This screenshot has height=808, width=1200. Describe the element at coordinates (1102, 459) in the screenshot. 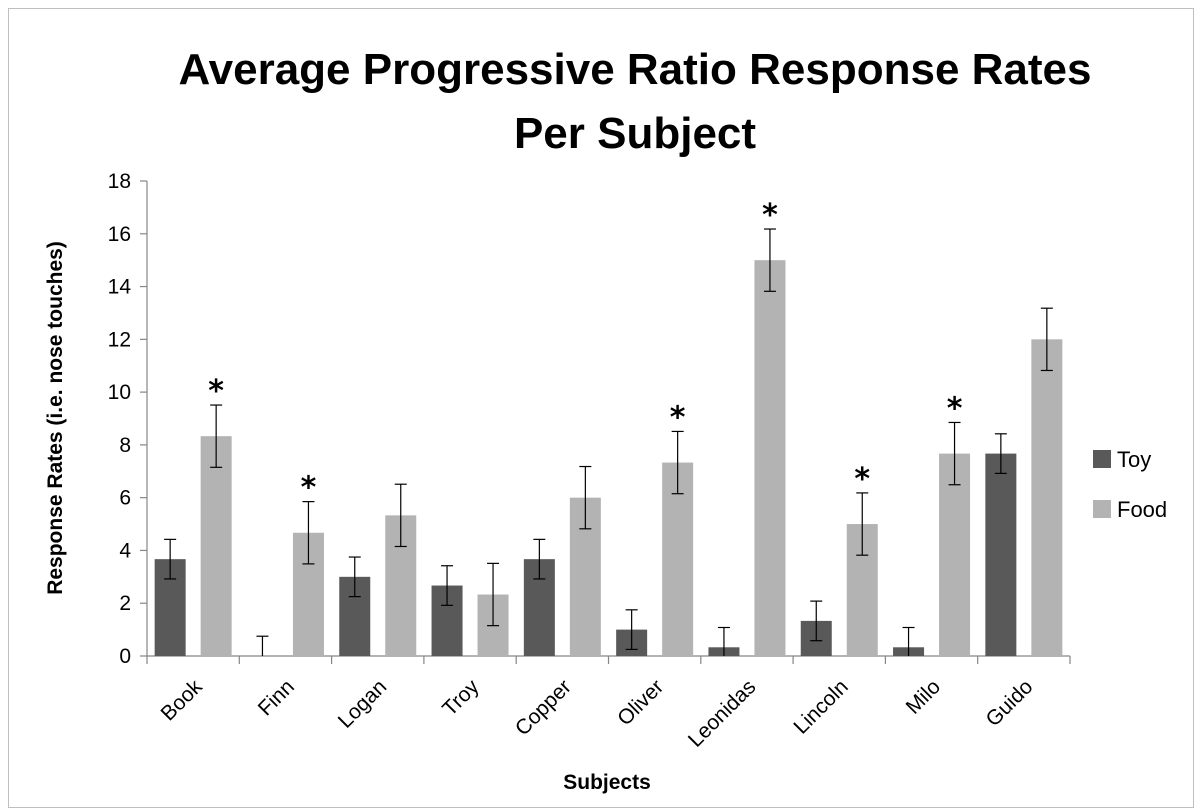

I see `legend-swatch-toy` at that location.